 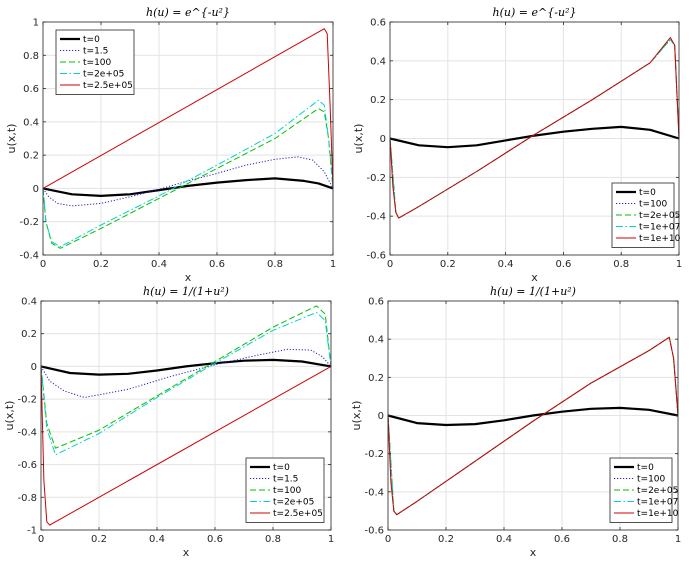 What do you see at coordinates (660, 239) in the screenshot?
I see `legend-label: t=1e+10` at bounding box center [660, 239].